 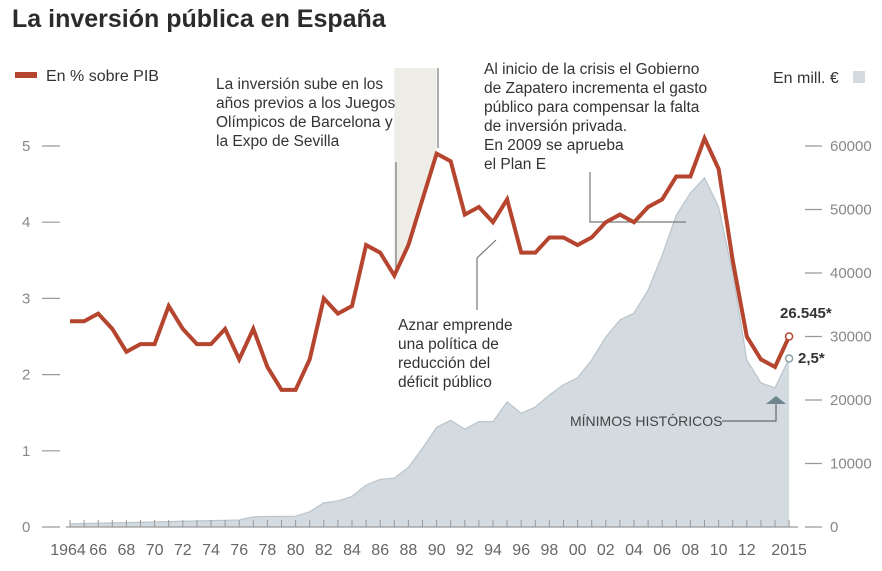 I want to click on x-tick-label: 2015, so click(x=789, y=550).